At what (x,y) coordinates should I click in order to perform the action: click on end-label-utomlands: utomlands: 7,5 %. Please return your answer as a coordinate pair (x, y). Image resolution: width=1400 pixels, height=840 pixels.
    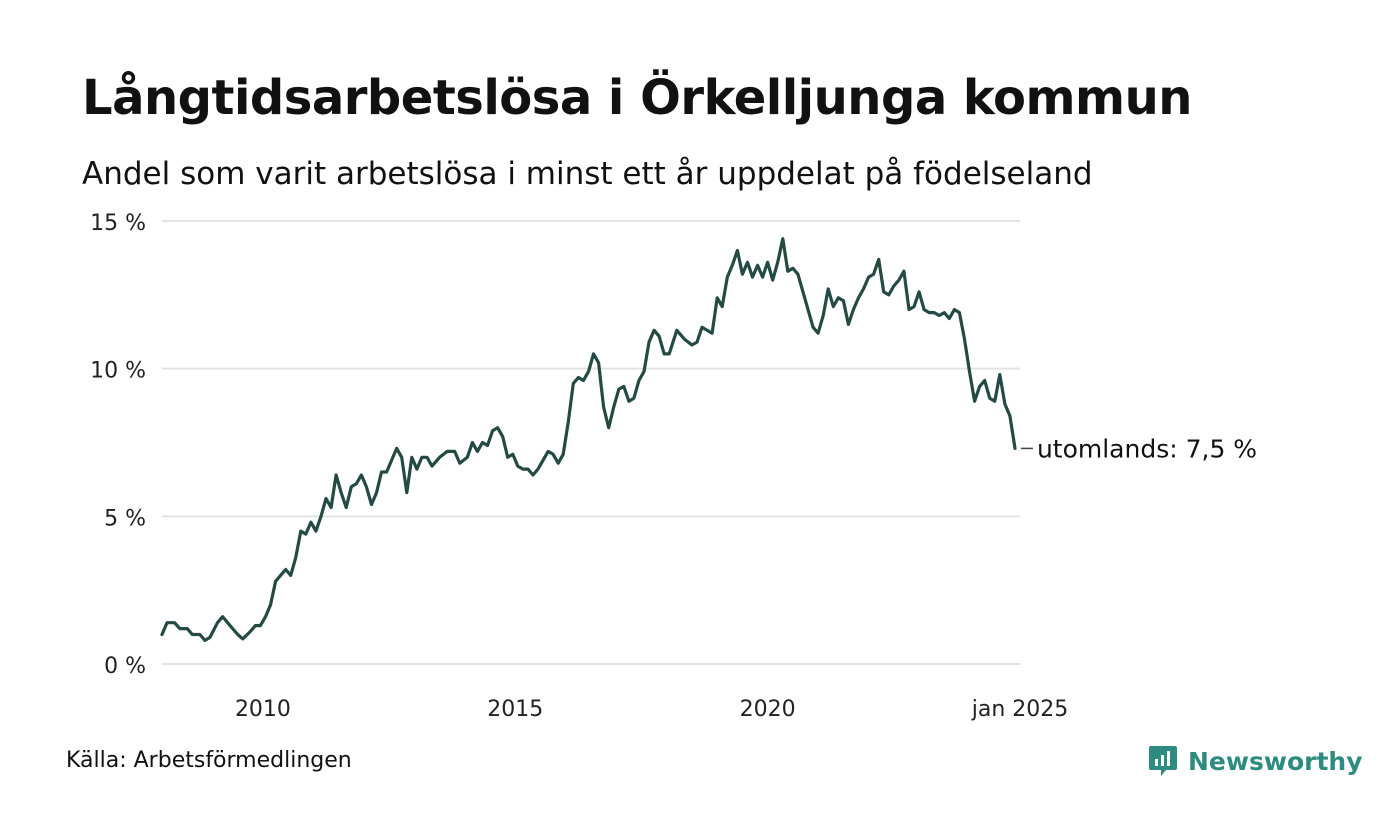
    Looking at the image, I should click on (1147, 448).